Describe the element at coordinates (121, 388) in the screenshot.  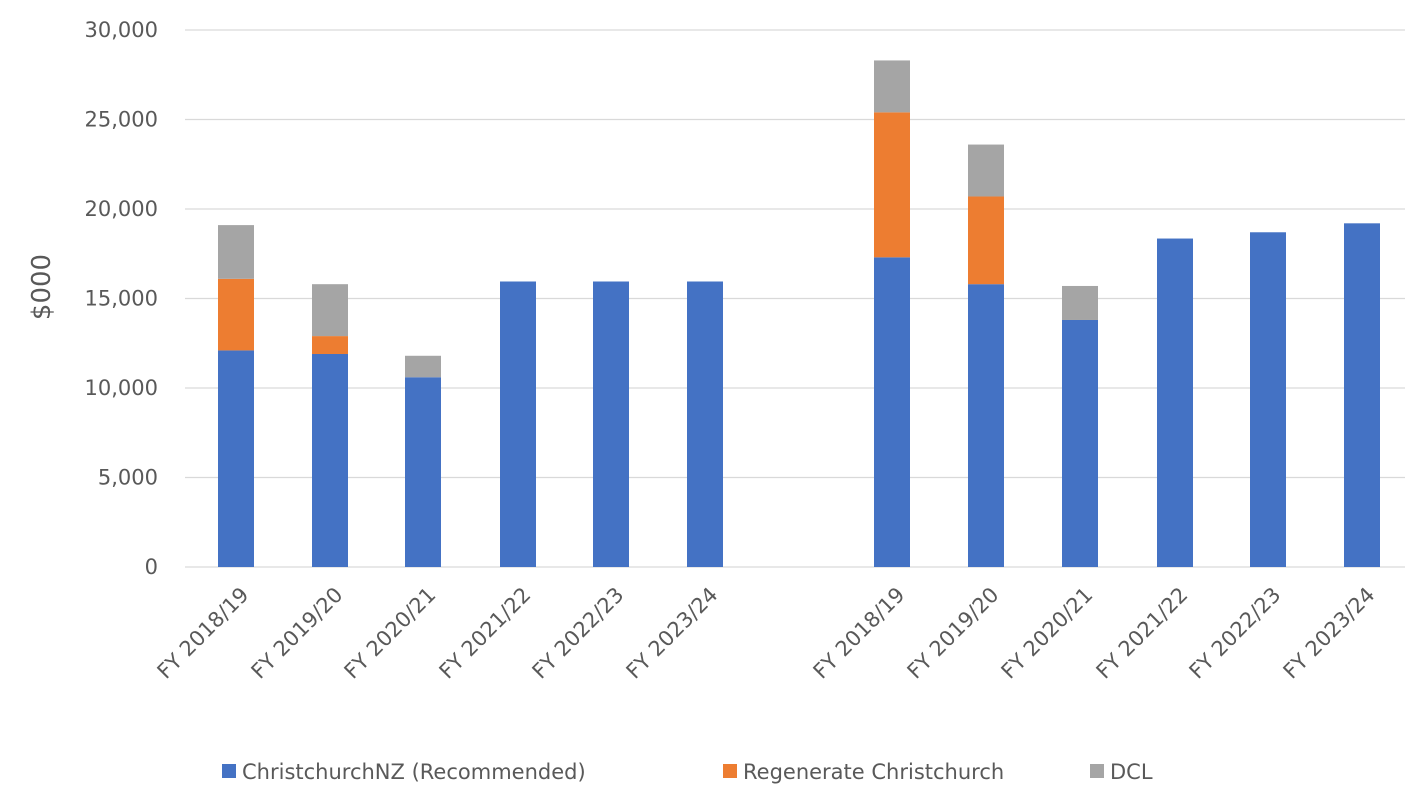
I see `y-tick-label: 10,000` at that location.